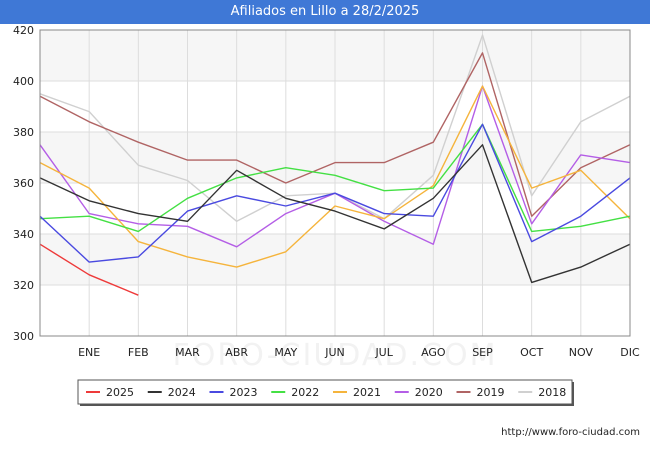 This screenshot has height=450, width=650. I want to click on y-tick-label: 400, so click(23, 81).